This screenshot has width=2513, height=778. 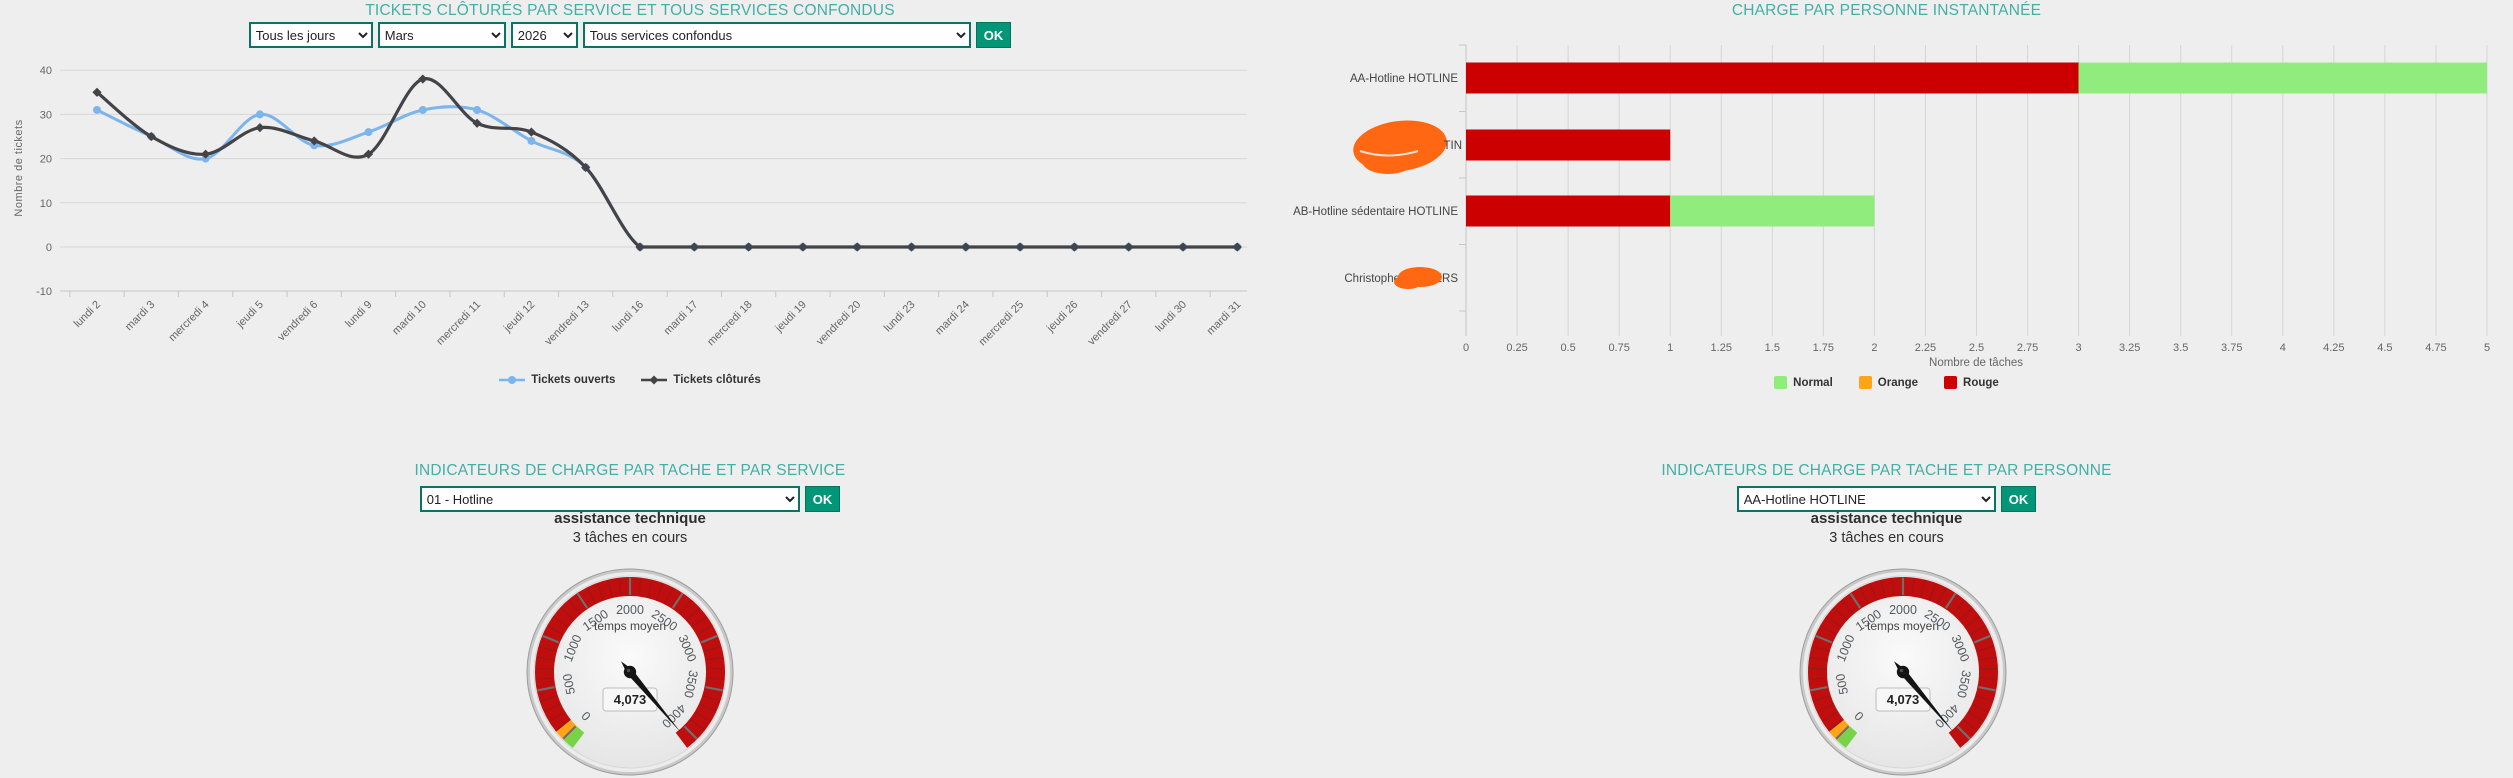 What do you see at coordinates (717, 380) in the screenshot?
I see `legend-label: Tickets clôturés` at bounding box center [717, 380].